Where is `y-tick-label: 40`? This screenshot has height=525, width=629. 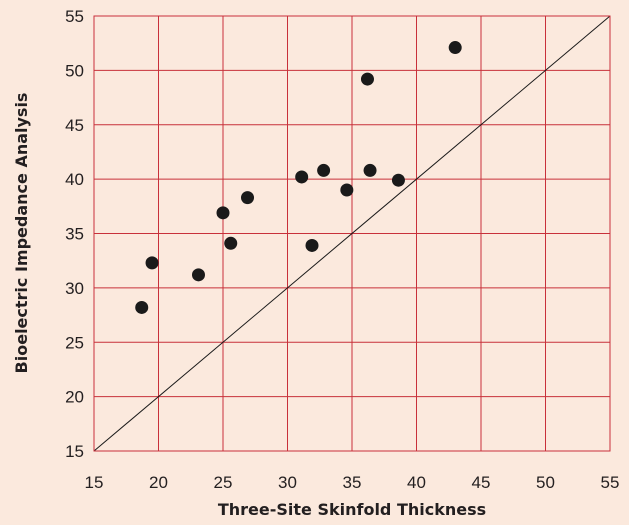 y-tick-label: 40 is located at coordinates (74, 179).